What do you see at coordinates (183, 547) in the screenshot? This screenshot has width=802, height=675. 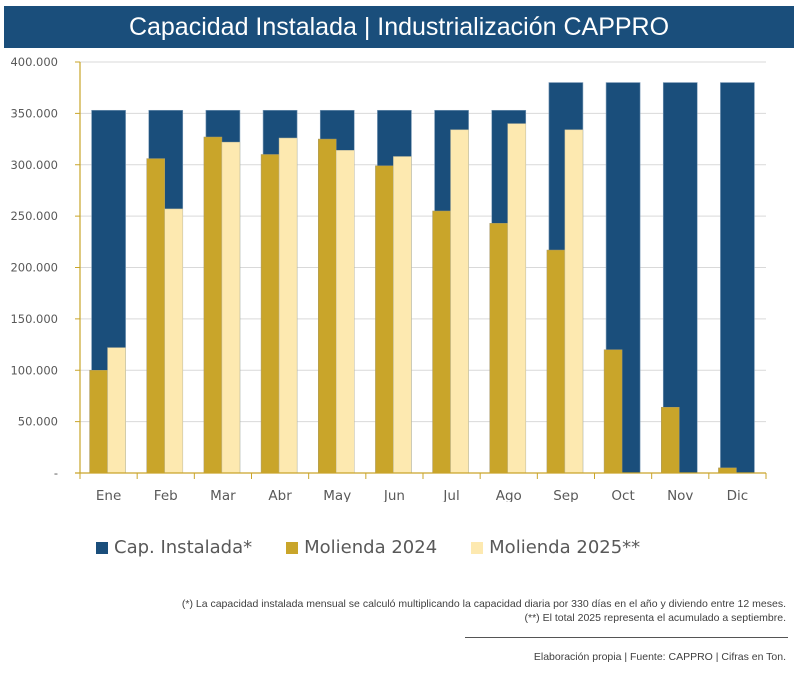 I see `legend-label-cap: Cap. Instalada*` at bounding box center [183, 547].